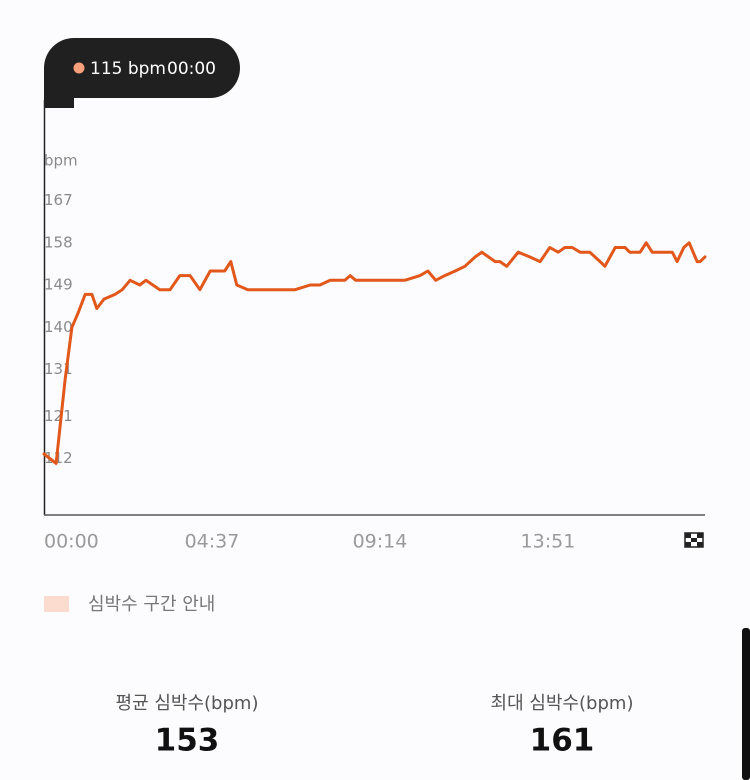 This screenshot has height=780, width=750. What do you see at coordinates (58, 458) in the screenshot?
I see `y-tick-label: 112` at bounding box center [58, 458].